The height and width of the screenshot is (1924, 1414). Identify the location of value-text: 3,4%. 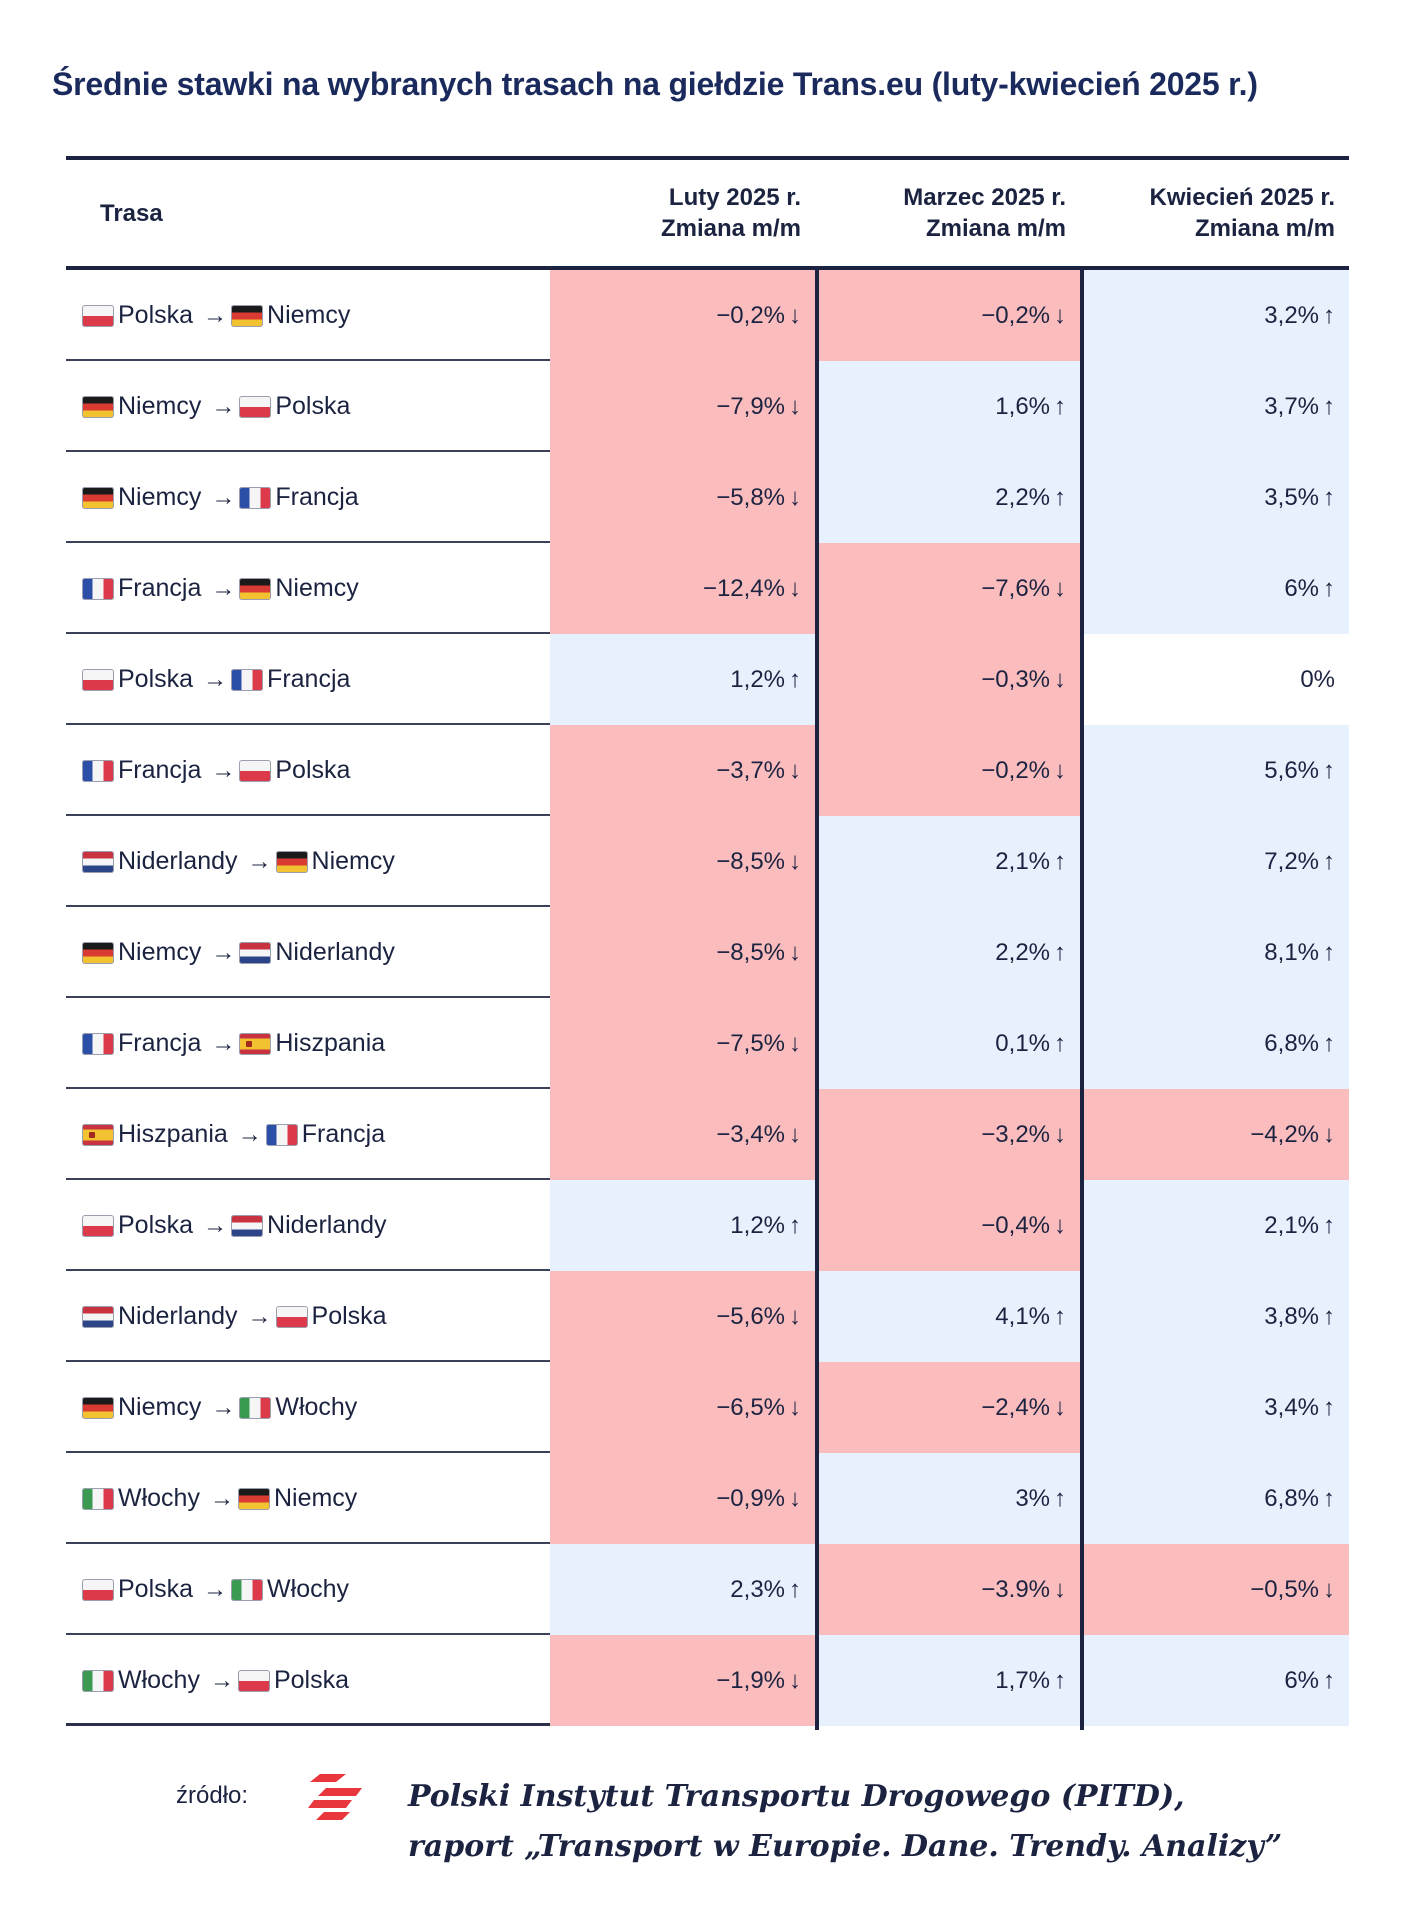
(1291, 1407).